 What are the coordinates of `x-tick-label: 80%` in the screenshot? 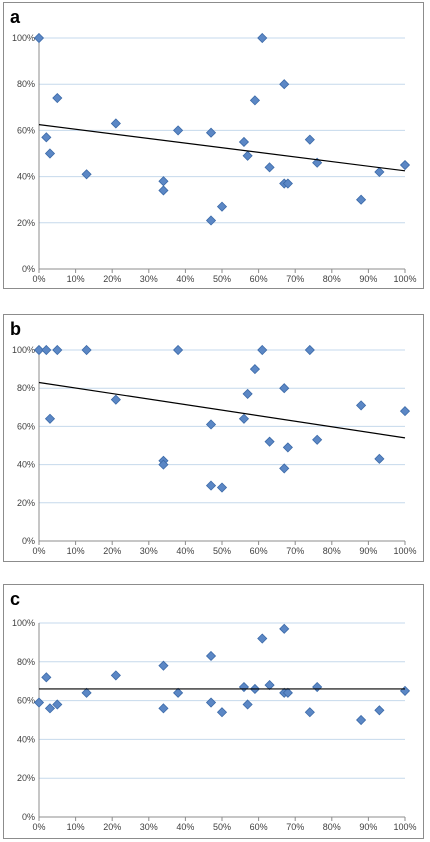 It's located at (332, 551).